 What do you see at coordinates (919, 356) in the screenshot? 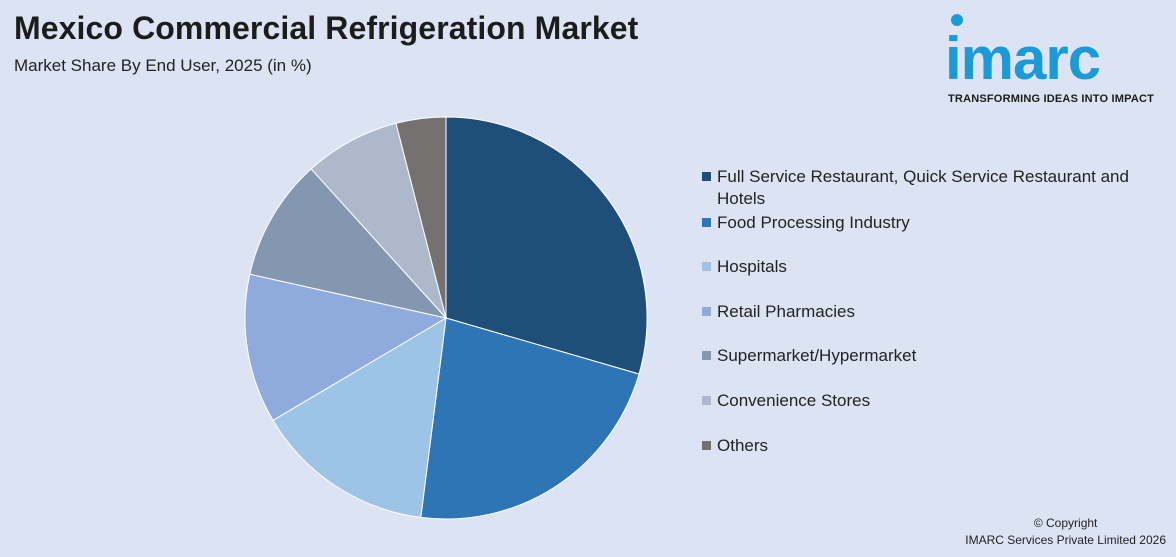
I see `legend-item-5: Supermarket/Hypermarket` at bounding box center [919, 356].